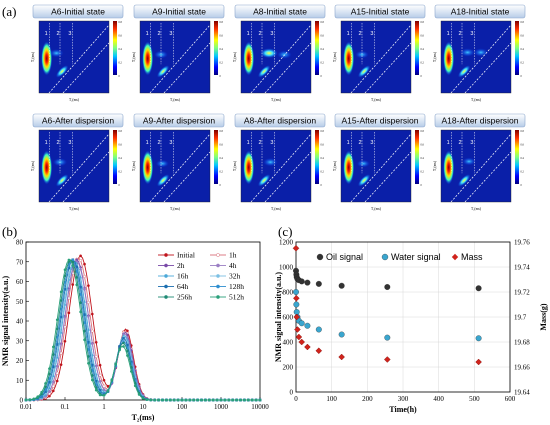  I want to click on legend-label: Initial, so click(186, 255).